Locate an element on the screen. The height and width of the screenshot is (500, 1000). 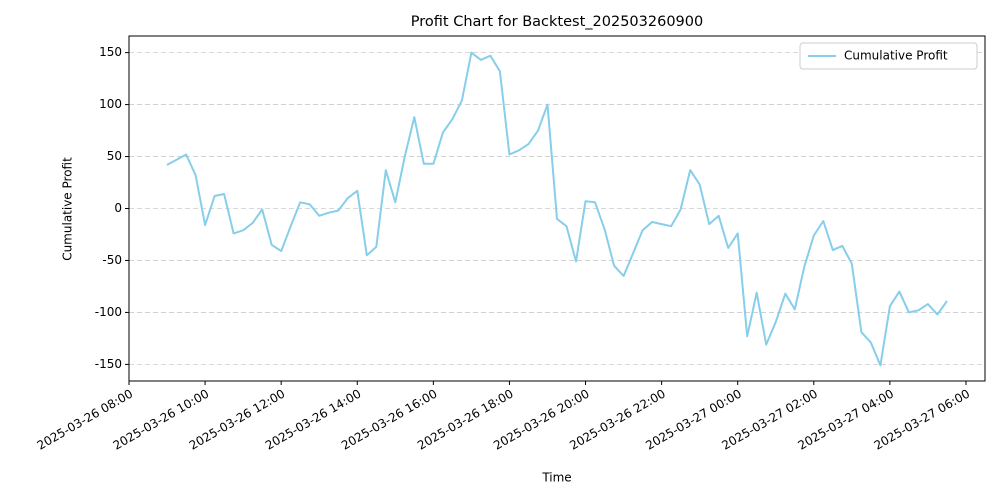
legend-box is located at coordinates (888, 56).